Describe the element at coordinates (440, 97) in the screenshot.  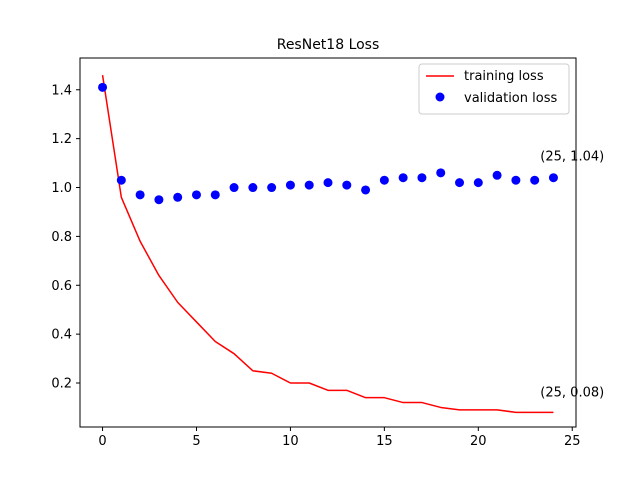
I see `legend-validation-swatch` at that location.